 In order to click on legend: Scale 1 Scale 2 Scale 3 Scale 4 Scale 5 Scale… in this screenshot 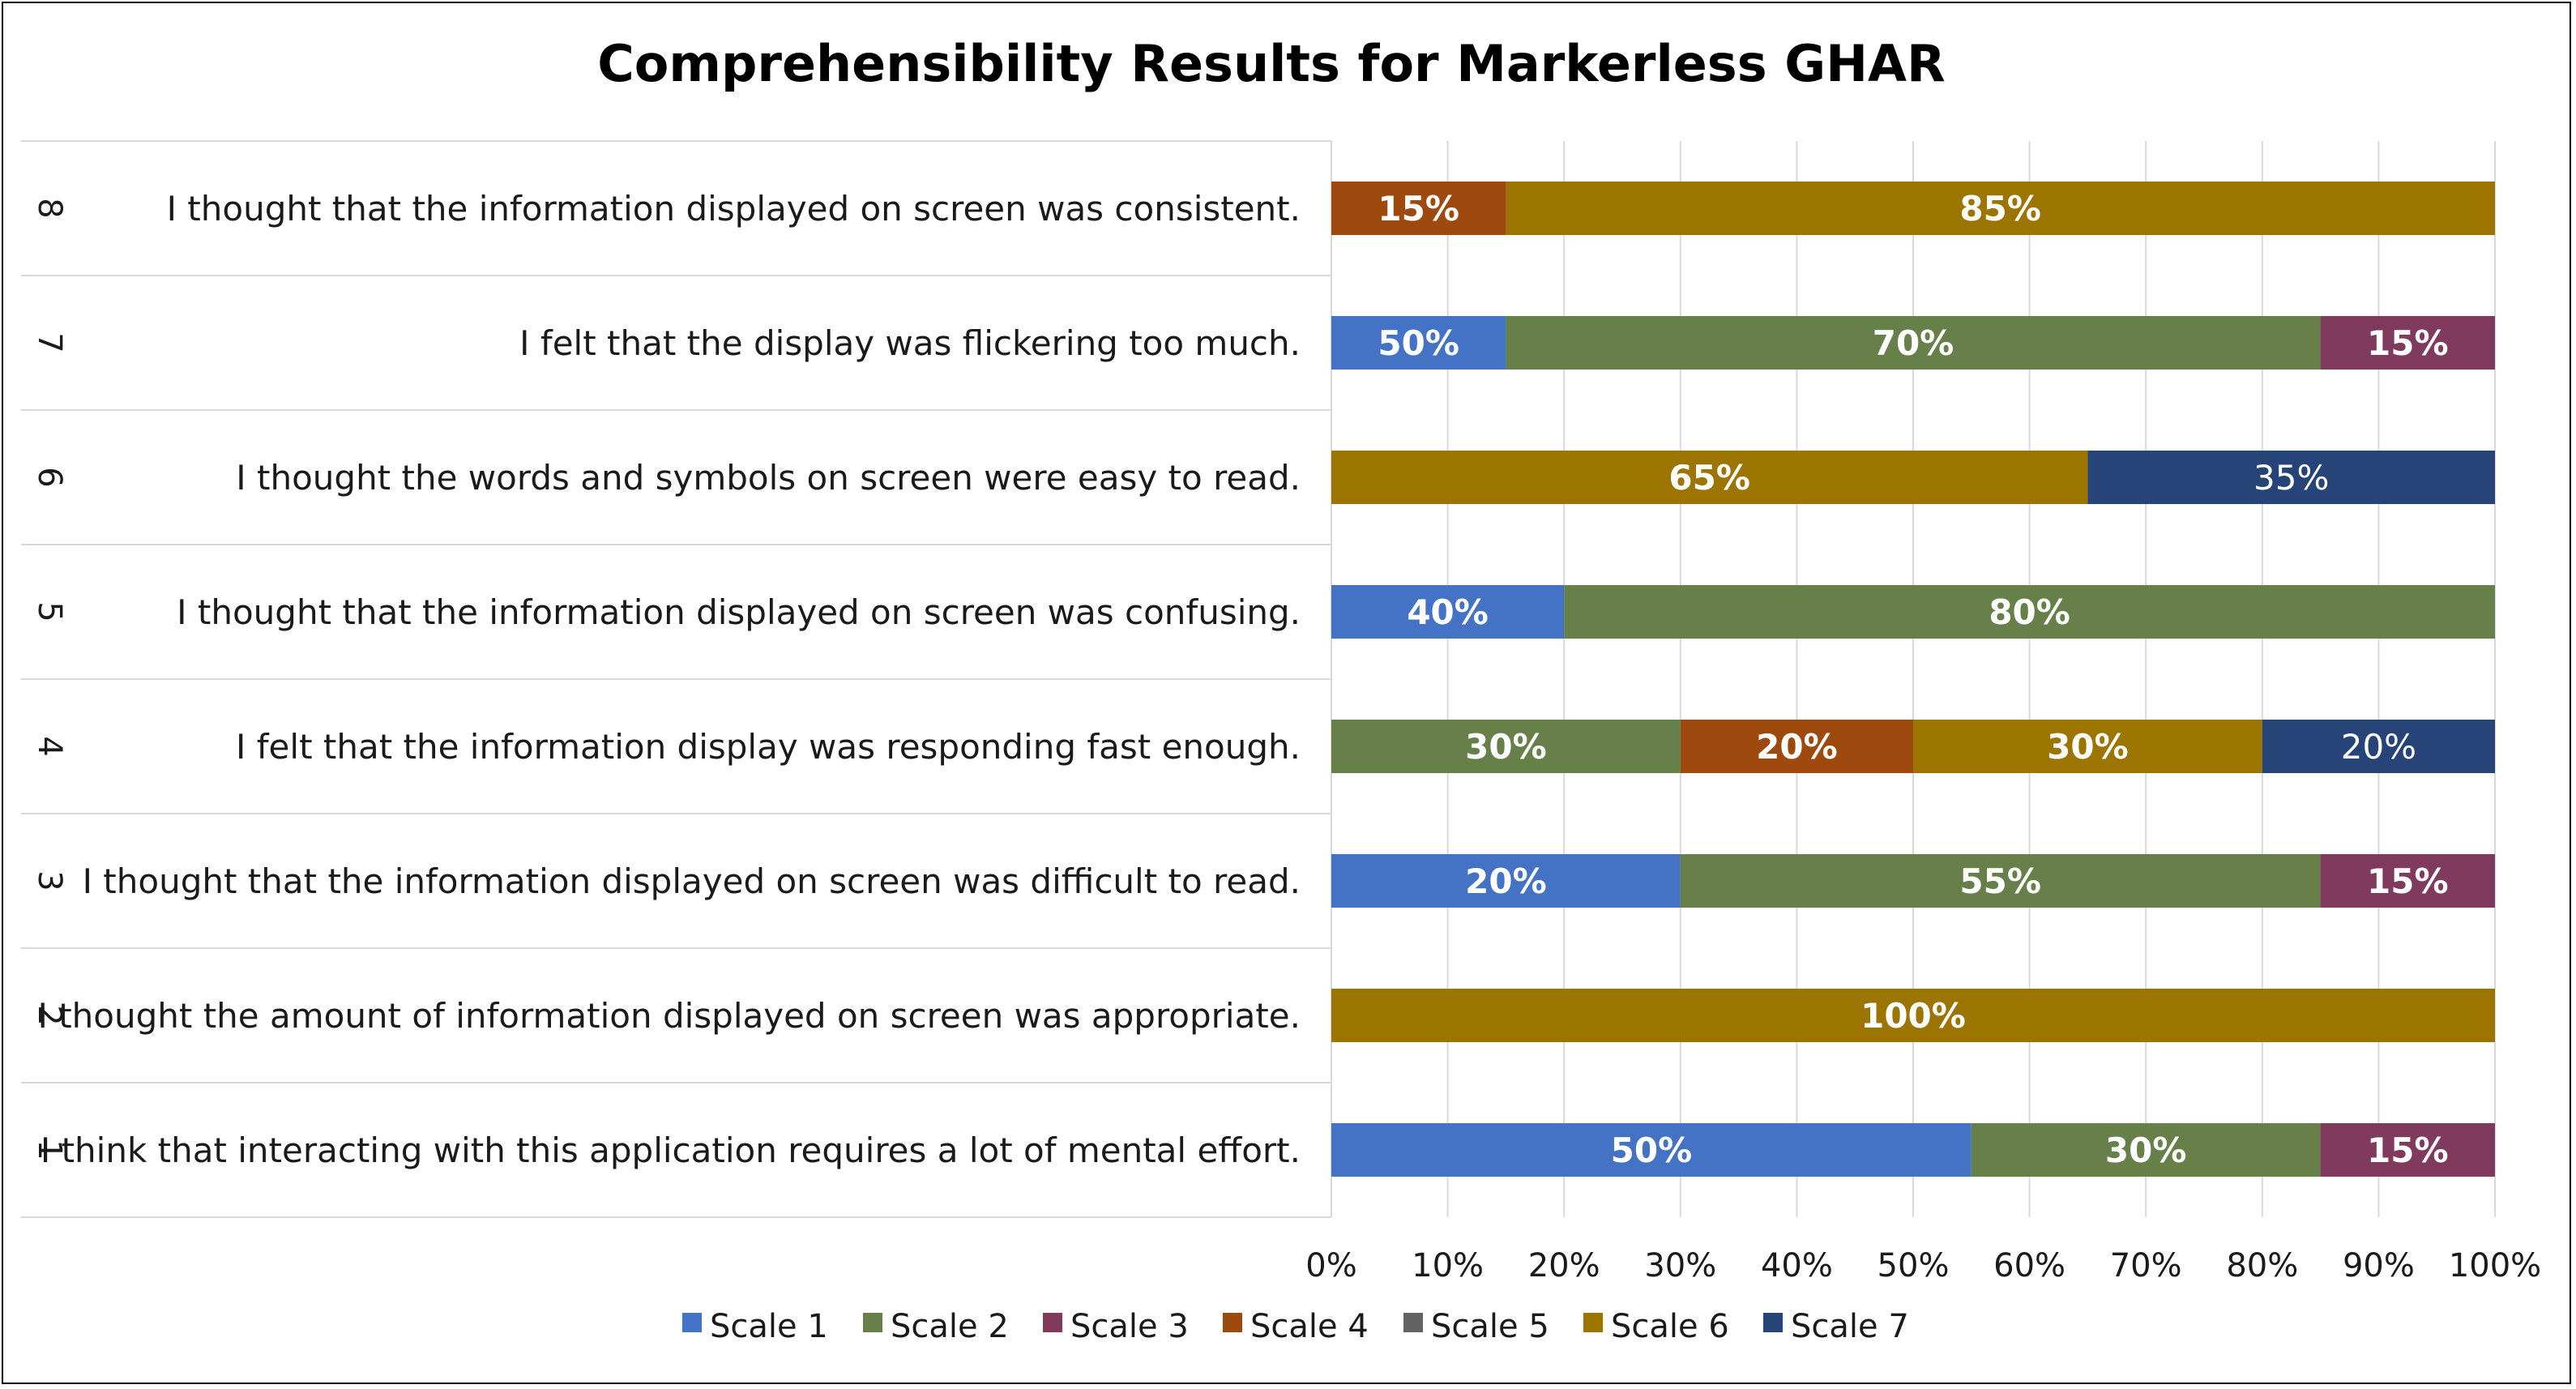, I will do `click(1295, 1326)`.